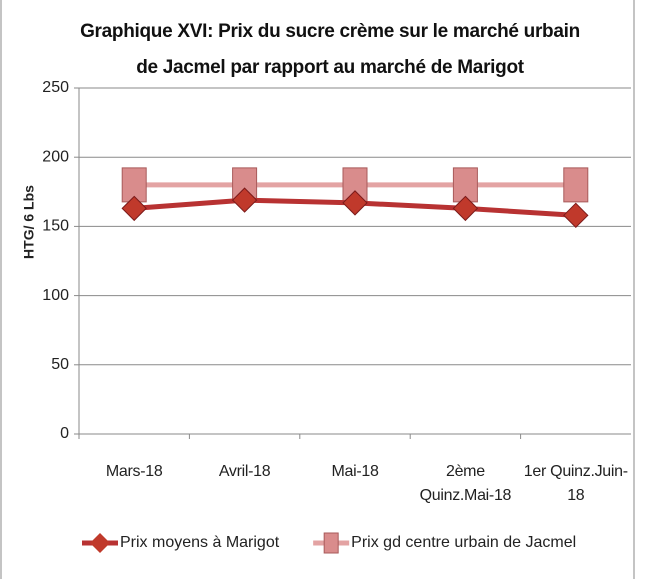 The height and width of the screenshot is (579, 646). What do you see at coordinates (244, 471) in the screenshot?
I see `x-tick-label: Avril-18` at bounding box center [244, 471].